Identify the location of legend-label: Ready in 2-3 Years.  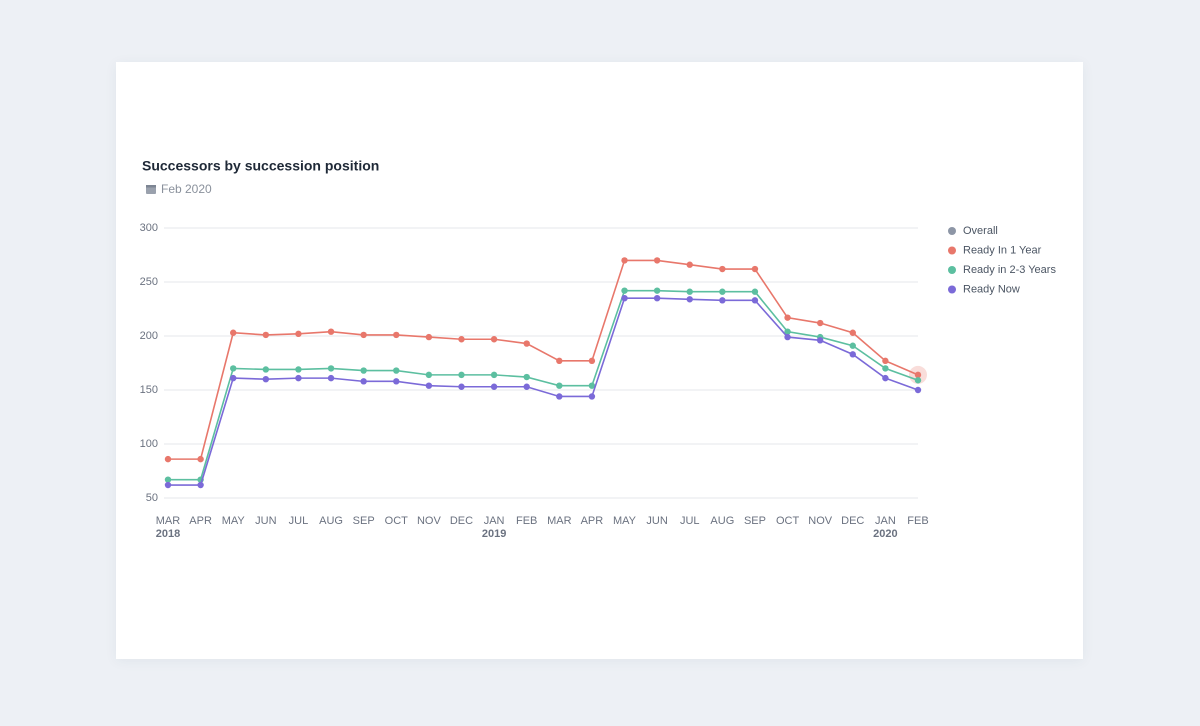
(1009, 270).